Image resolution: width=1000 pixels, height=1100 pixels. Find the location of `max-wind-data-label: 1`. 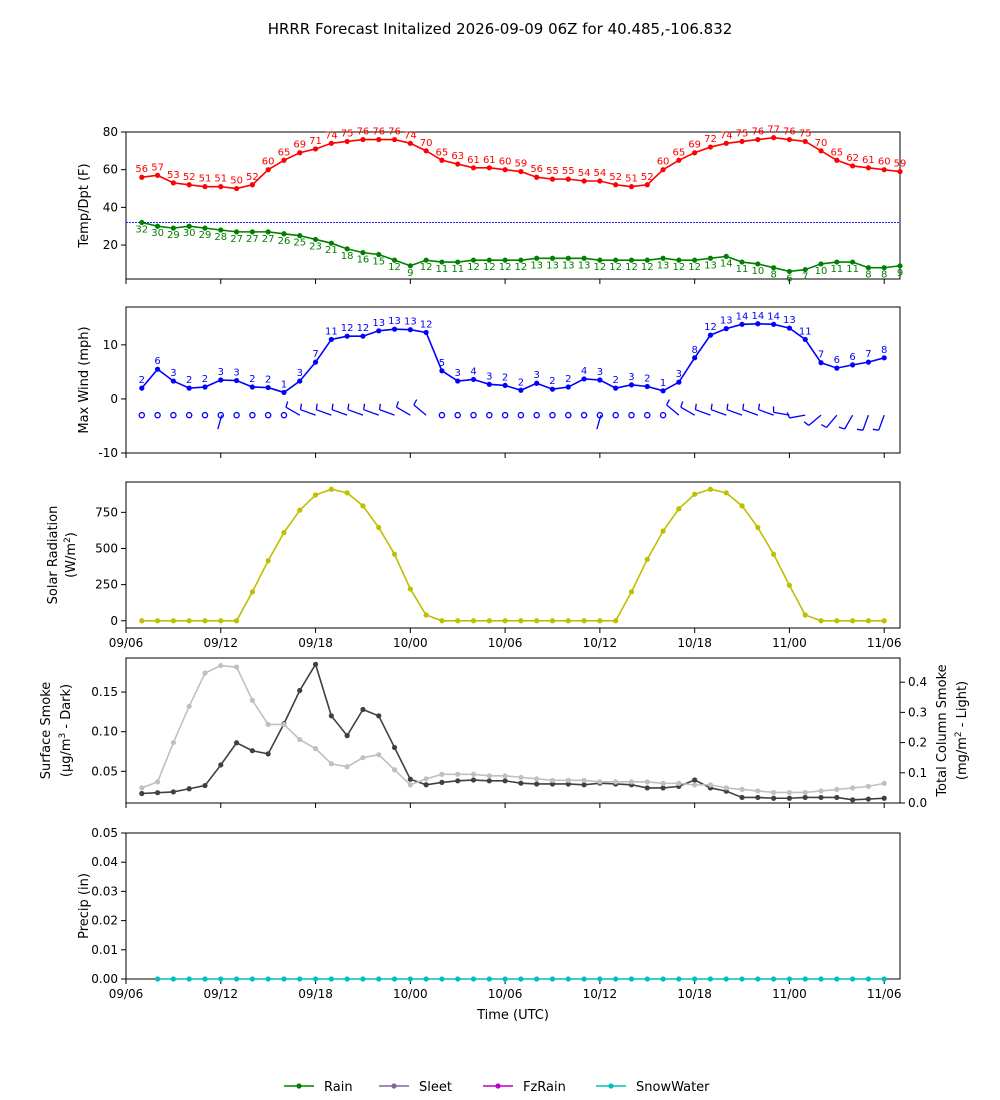

max-wind-data-label: 1 is located at coordinates (663, 383).